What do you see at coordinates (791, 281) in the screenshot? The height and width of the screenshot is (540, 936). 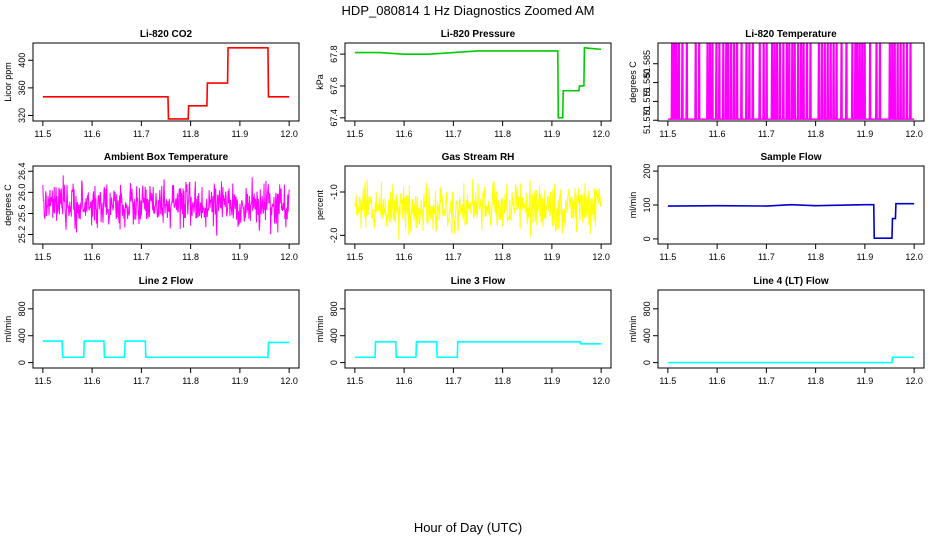 I see `panel-title: Line 4 (LT) Flow` at bounding box center [791, 281].